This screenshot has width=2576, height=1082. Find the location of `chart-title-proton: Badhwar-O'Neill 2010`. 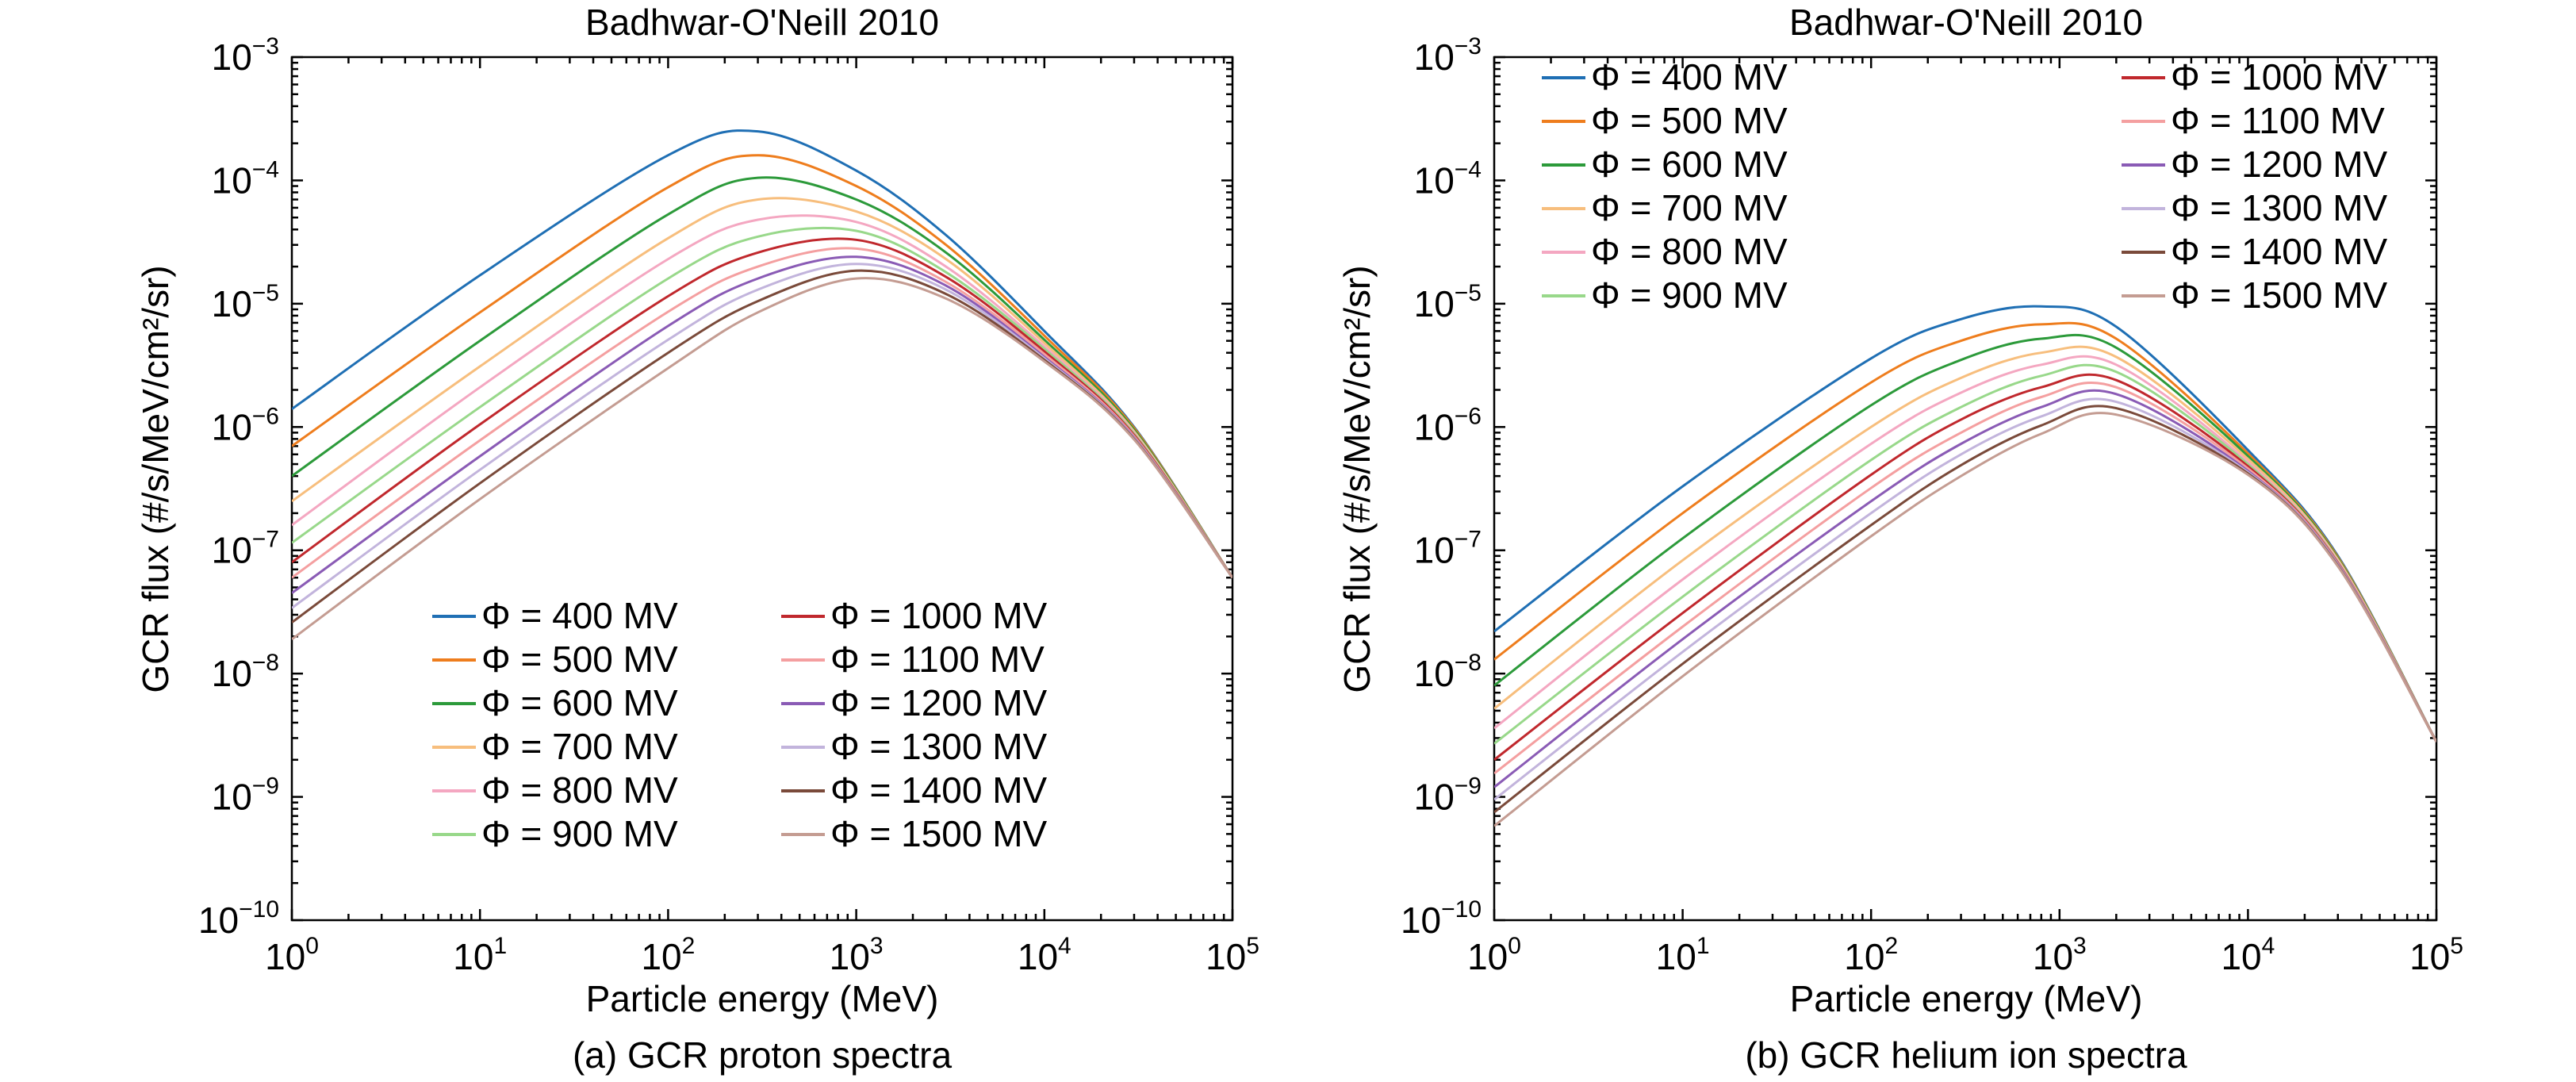

chart-title-proton: Badhwar-O'Neill 2010 is located at coordinates (762, 22).